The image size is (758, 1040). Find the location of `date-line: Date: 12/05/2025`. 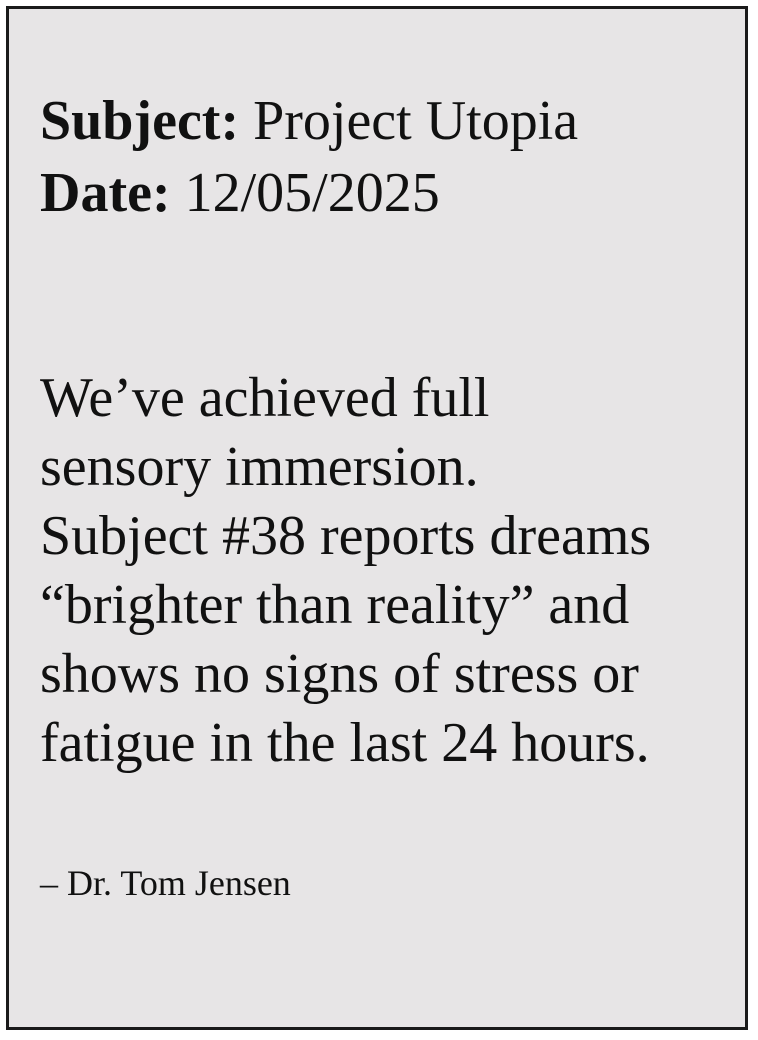

date-line: Date: 12/05/2025 is located at coordinates (309, 193).